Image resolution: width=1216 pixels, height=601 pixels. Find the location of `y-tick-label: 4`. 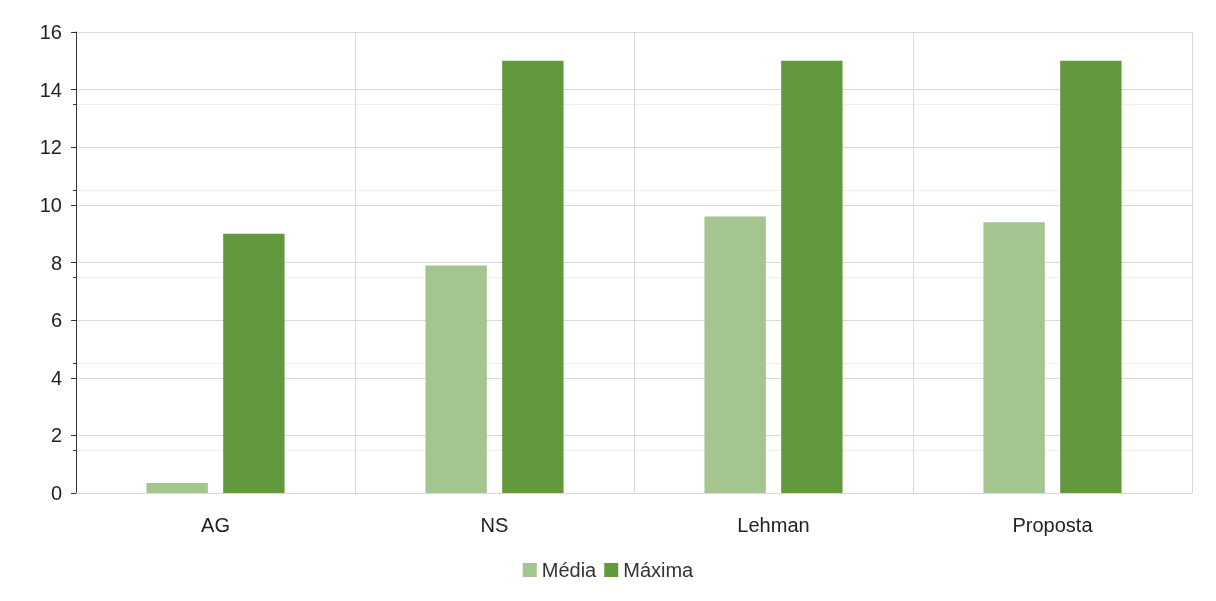

y-tick-label: 4 is located at coordinates (56, 377).